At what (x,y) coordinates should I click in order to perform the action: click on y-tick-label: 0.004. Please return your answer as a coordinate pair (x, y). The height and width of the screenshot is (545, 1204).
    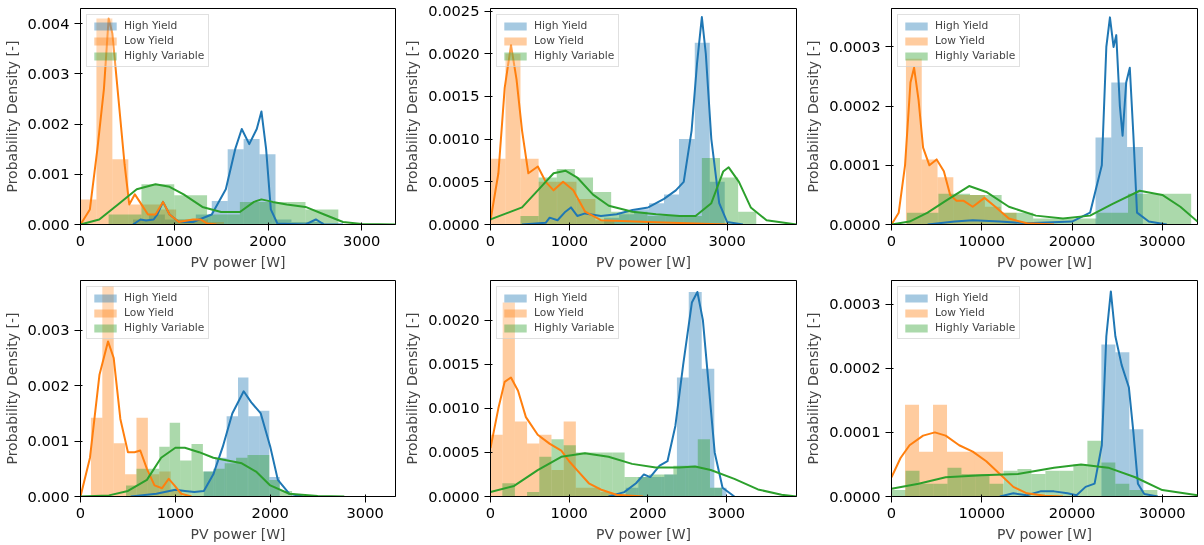
    Looking at the image, I should click on (48, 23).